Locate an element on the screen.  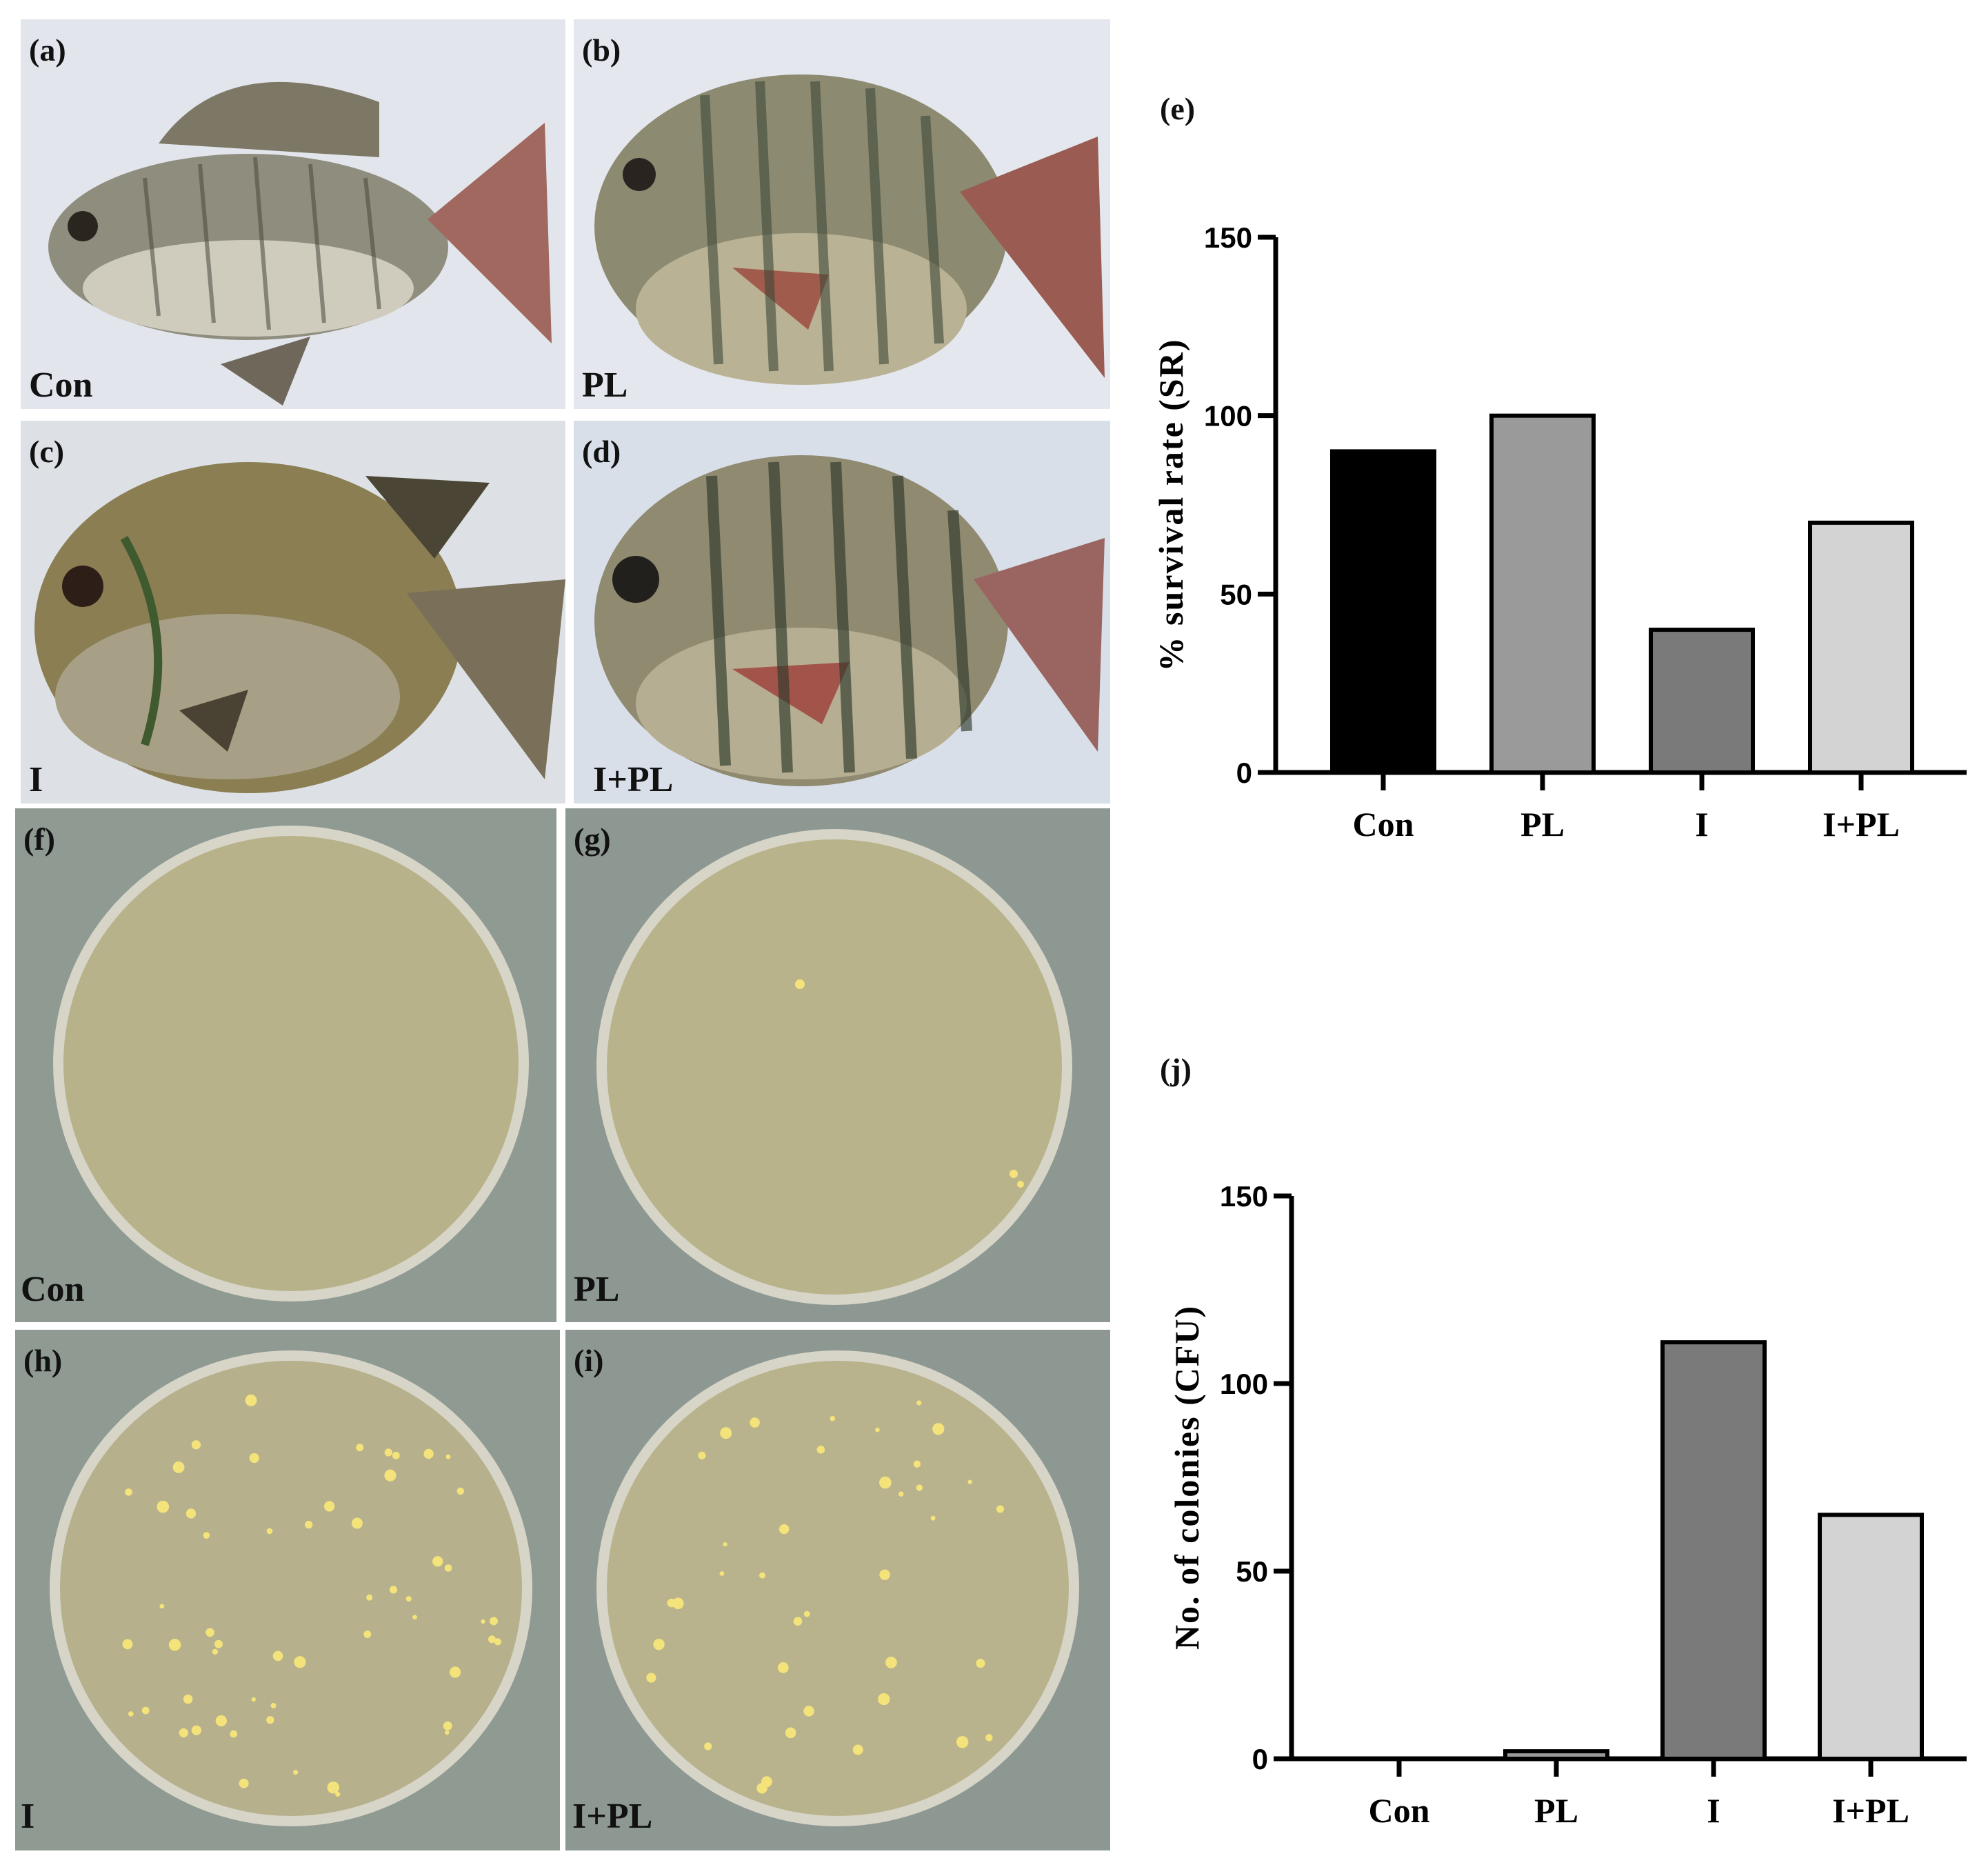
photo-panel-b: (b) PL is located at coordinates (842, 214).